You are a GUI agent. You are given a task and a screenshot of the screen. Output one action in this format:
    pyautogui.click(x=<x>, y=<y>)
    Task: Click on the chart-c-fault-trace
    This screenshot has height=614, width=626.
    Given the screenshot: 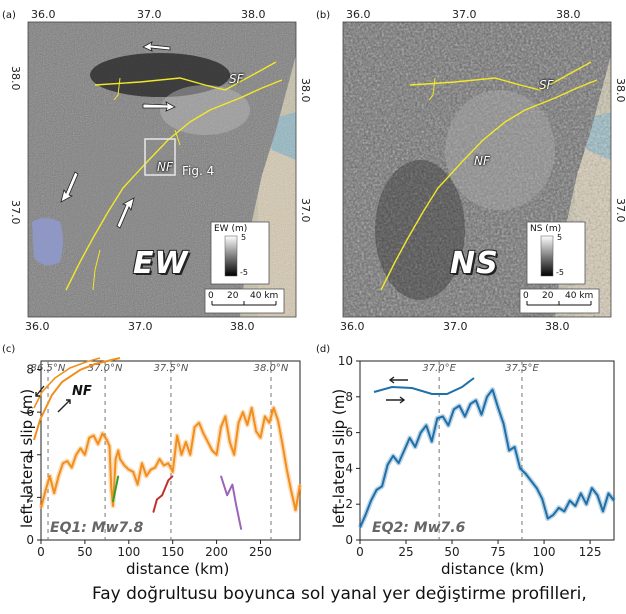 What is the action you would take?
    pyautogui.click(x=77, y=399)
    